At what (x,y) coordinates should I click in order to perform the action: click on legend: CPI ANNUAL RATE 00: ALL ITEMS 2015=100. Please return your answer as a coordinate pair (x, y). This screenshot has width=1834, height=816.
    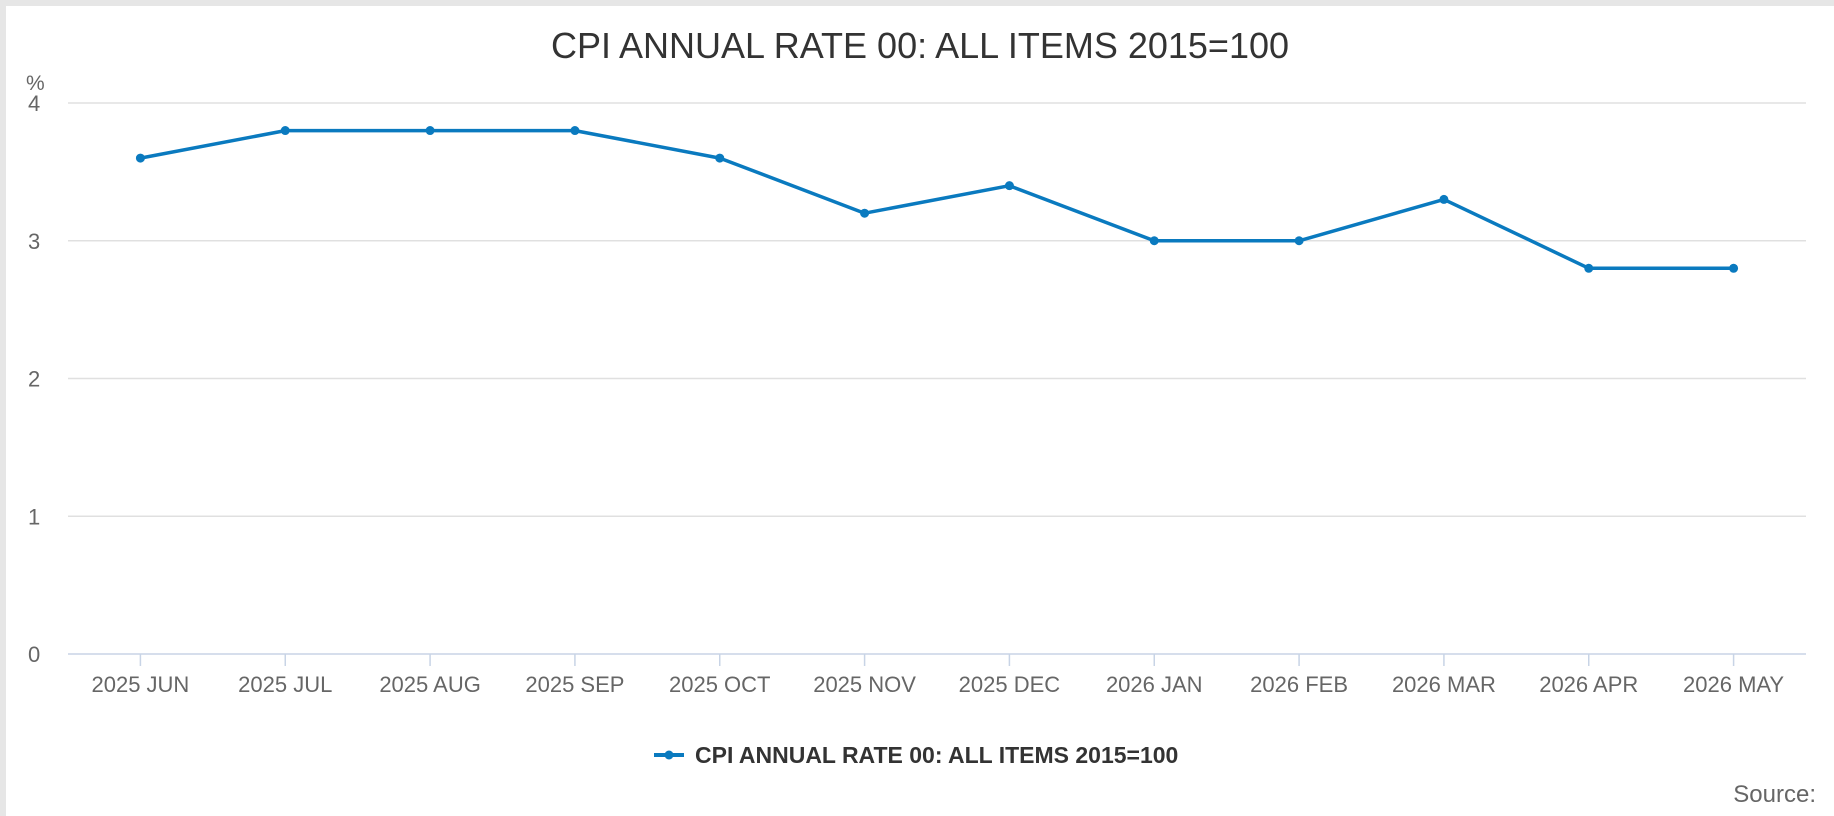
    Looking at the image, I should click on (916, 755).